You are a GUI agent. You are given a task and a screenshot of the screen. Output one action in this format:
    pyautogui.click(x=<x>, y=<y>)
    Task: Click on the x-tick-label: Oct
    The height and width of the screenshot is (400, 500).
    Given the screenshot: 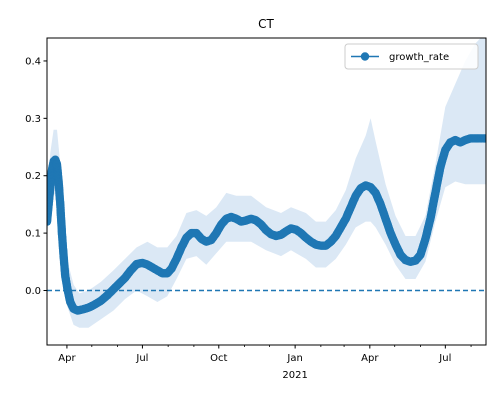 What is the action you would take?
    pyautogui.click(x=218, y=358)
    